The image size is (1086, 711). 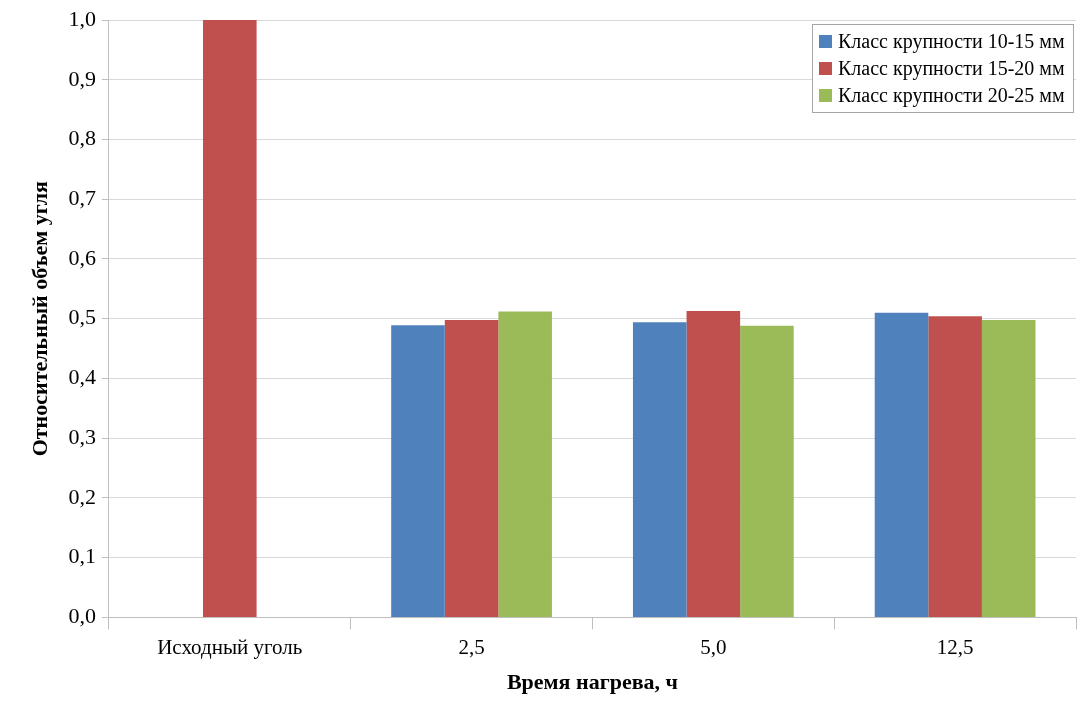 What do you see at coordinates (592, 682) in the screenshot?
I see `x-axis-title: Время нагрева, ч` at bounding box center [592, 682].